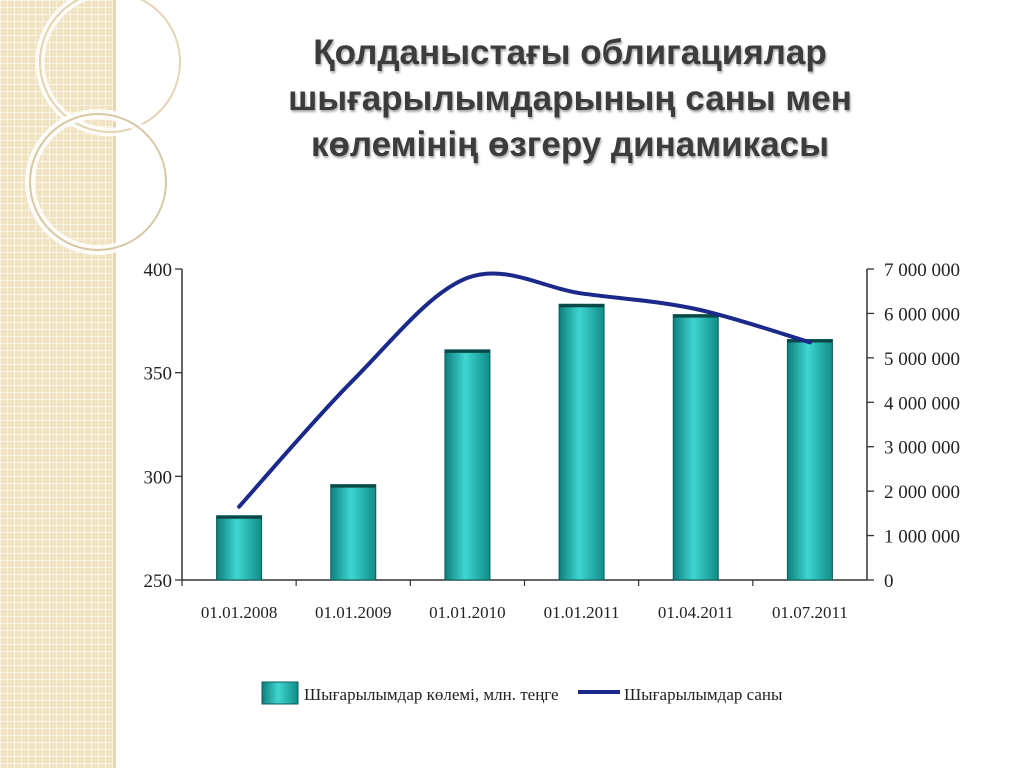 This screenshot has height=768, width=1024. Describe the element at coordinates (158, 581) in the screenshot. I see `left-tick-label: 250` at that location.